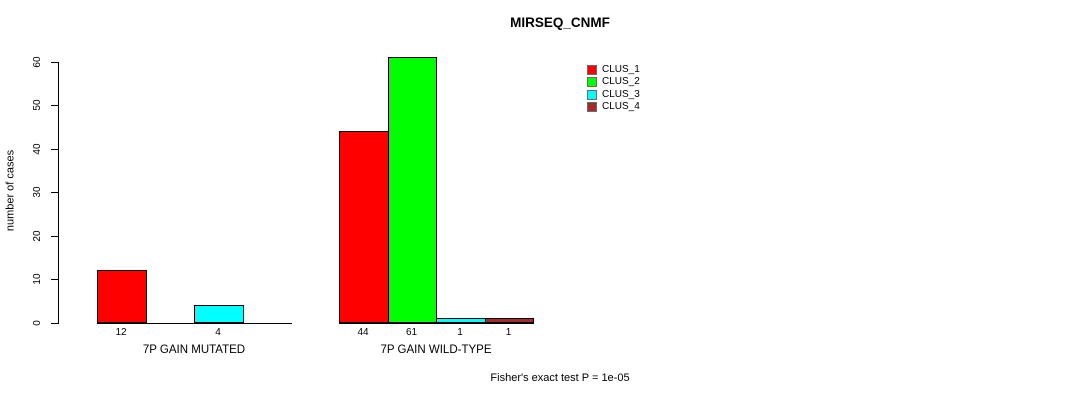 The height and width of the screenshot is (400, 1090). I want to click on x-group-label: 7P GAIN WILD-TYPE, so click(436, 350).